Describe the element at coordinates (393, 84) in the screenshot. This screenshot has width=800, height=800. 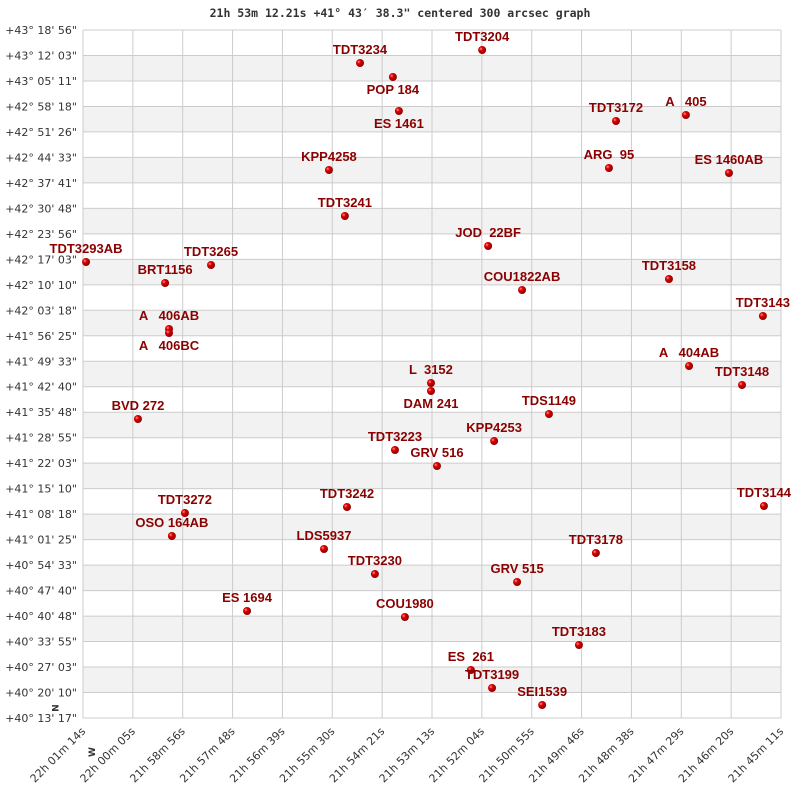
I see `star-point: POP 184` at that location.